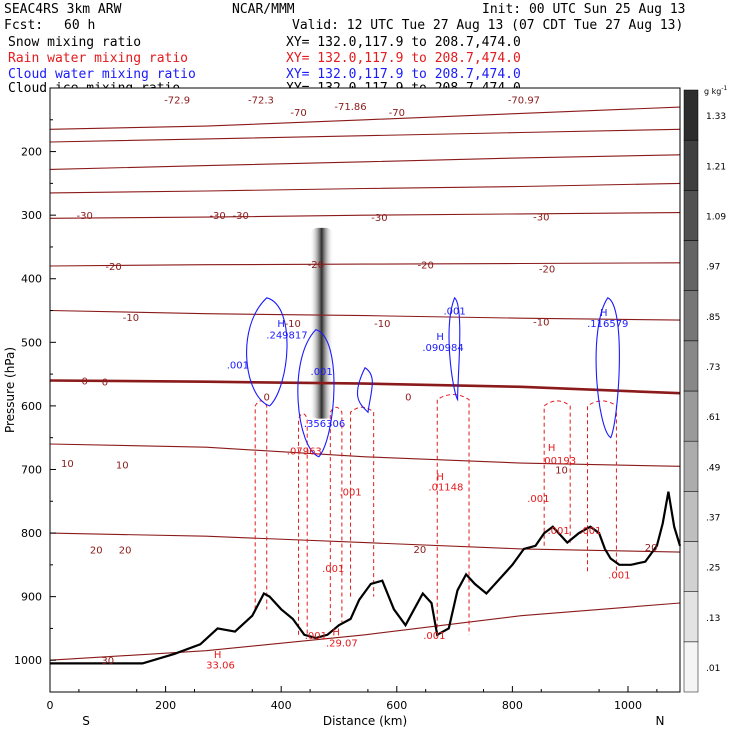 This screenshot has width=740, height=740. I want to click on field-rain-name: Rain water mixing ratio, so click(98, 58).